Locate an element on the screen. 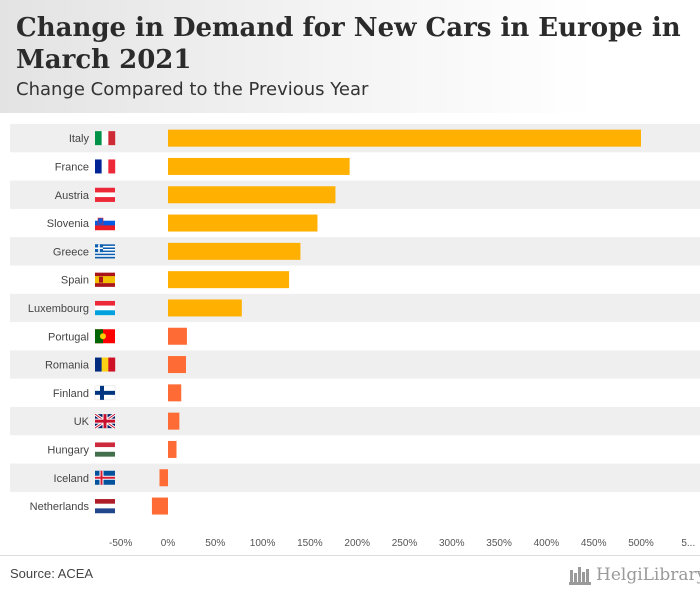 This screenshot has height=597, width=700. library-logo-icon is located at coordinates (580, 576).